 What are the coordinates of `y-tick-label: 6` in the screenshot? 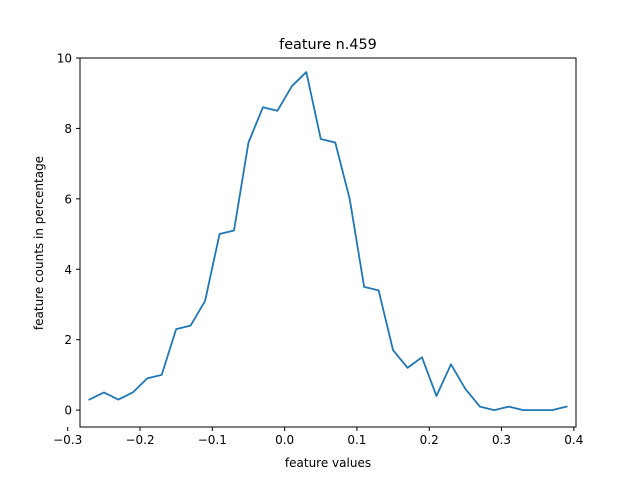 It's located at (68, 199).